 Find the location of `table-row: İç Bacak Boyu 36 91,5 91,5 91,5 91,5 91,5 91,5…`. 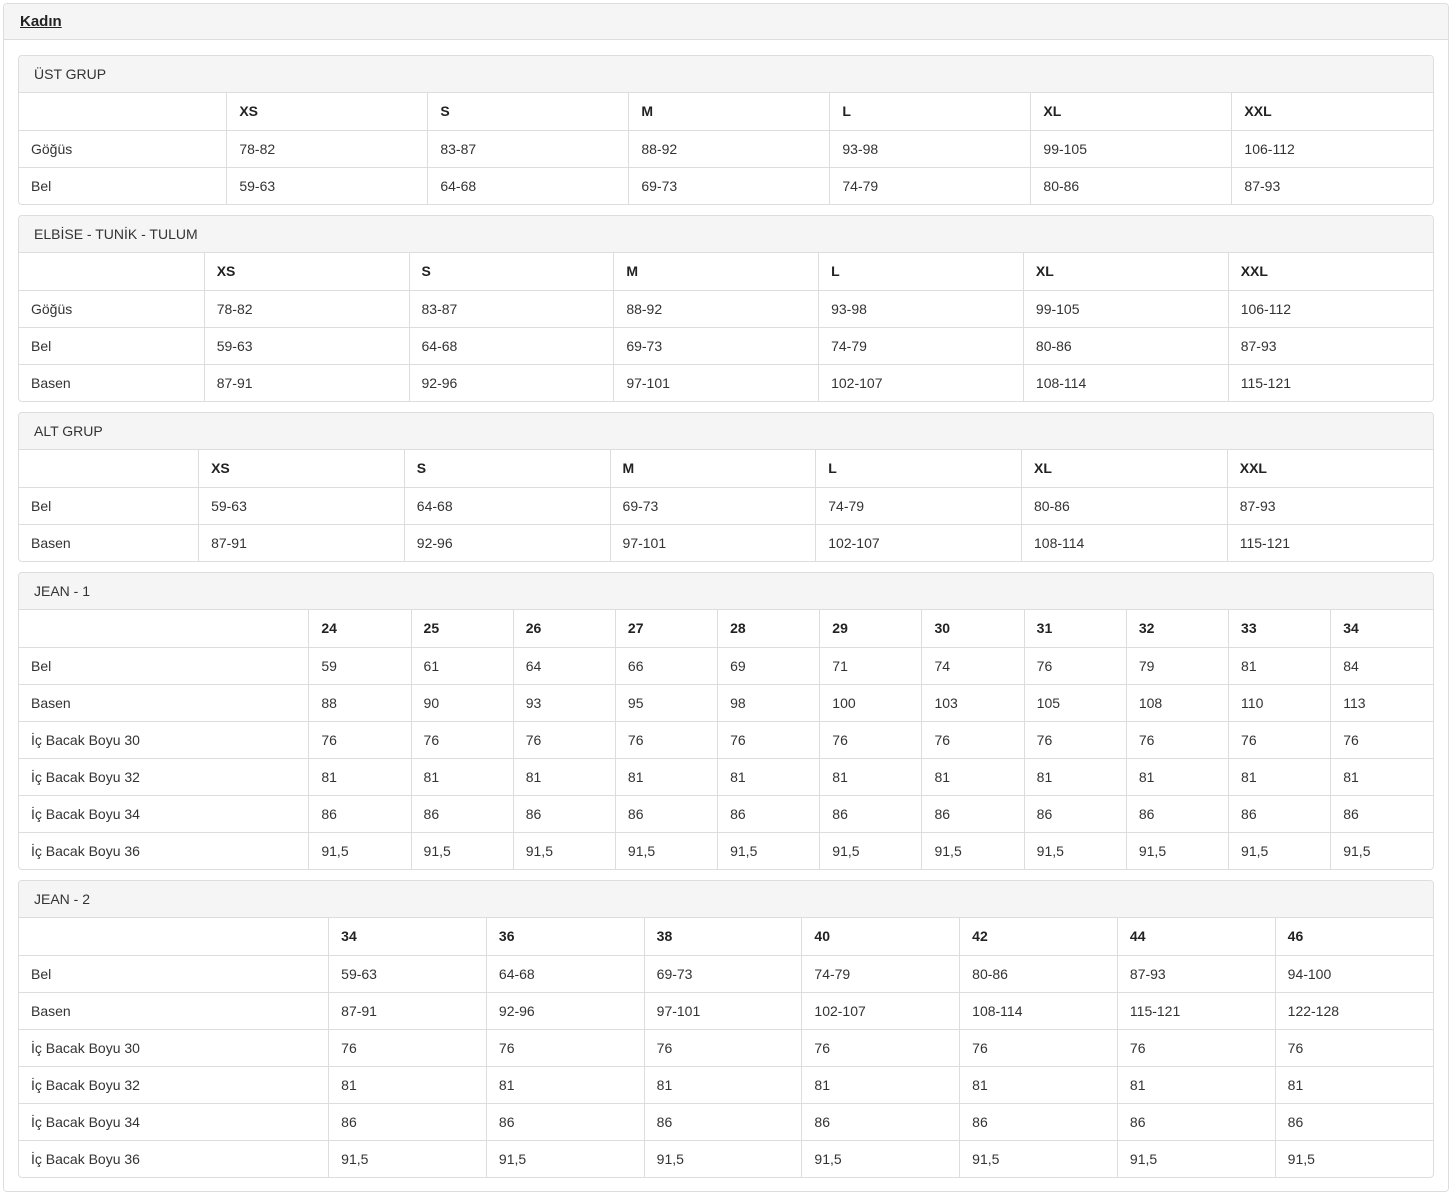

table-row: İç Bacak Boyu 36 91,5 91,5 91,5 91,5 91,5 91,5… is located at coordinates (726, 1158).